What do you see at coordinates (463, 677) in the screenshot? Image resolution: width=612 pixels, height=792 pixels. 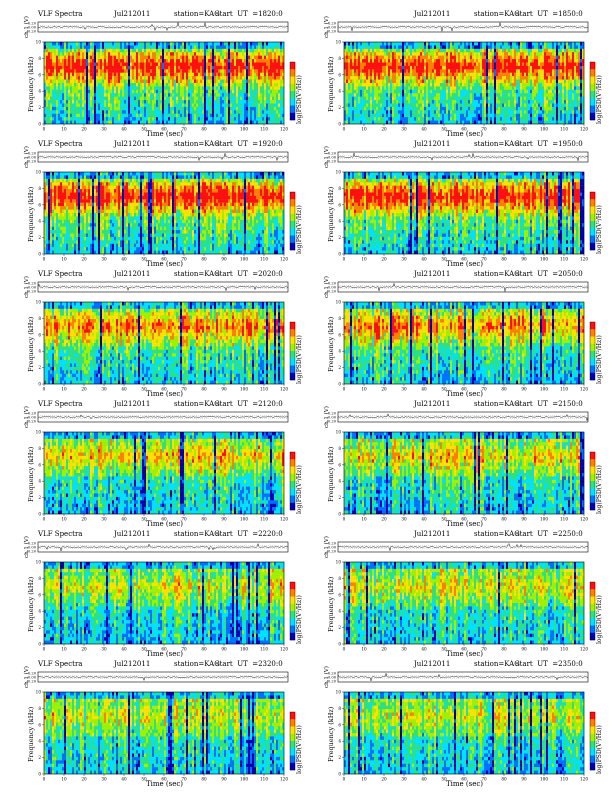 I see `waveform-trace` at bounding box center [463, 677].